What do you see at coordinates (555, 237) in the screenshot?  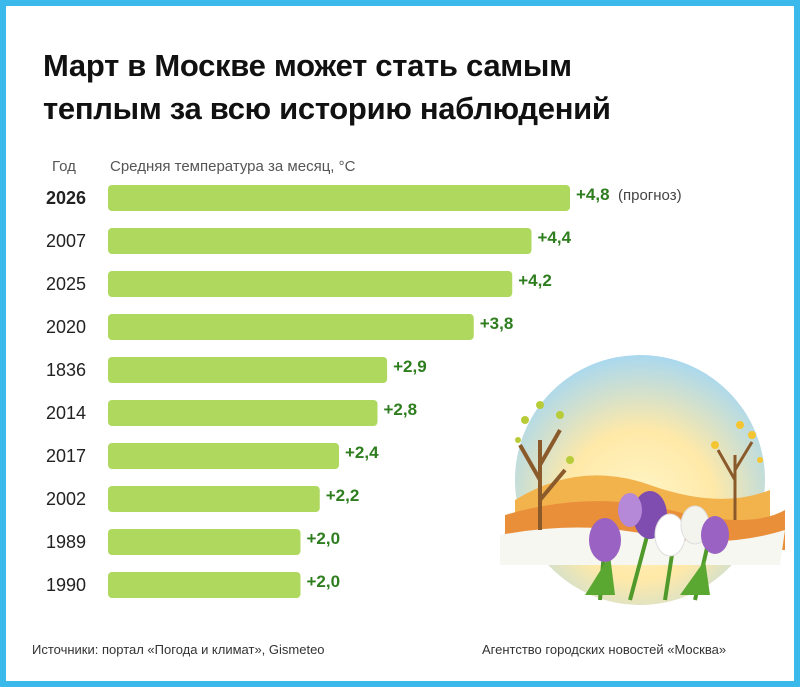 I see `value-label: +4,4` at bounding box center [555, 237].